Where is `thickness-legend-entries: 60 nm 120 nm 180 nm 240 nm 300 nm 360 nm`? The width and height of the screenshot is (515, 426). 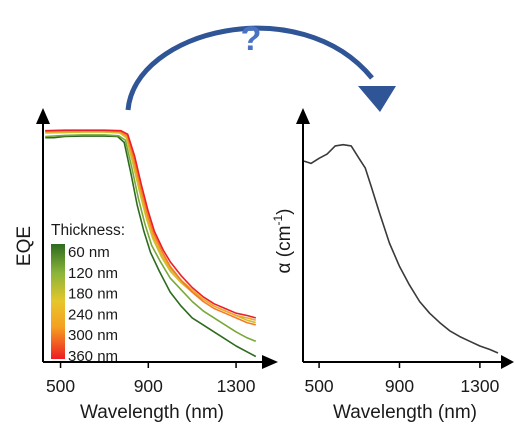
thickness-legend-entries: 60 nm 120 nm 180 nm 240 nm 300 nm 360 nm is located at coordinates (93, 304).